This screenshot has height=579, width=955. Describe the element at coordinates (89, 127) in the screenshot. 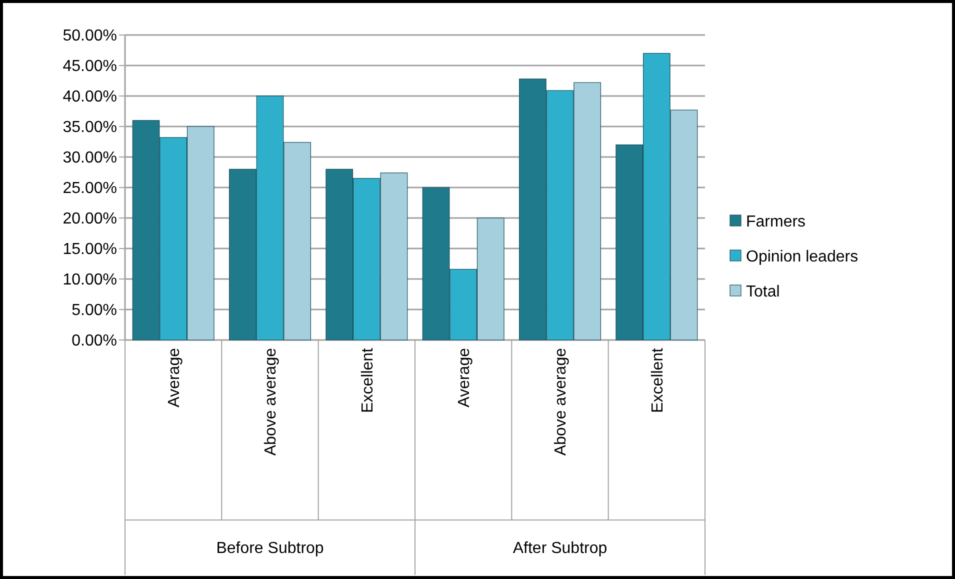

I see `y-tick-label: 35.00%` at that location.